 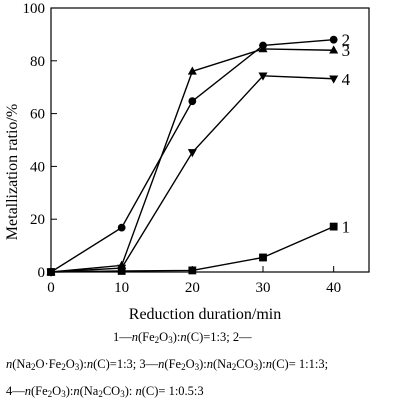 I want to click on series-label-2: 2, so click(x=346, y=40).